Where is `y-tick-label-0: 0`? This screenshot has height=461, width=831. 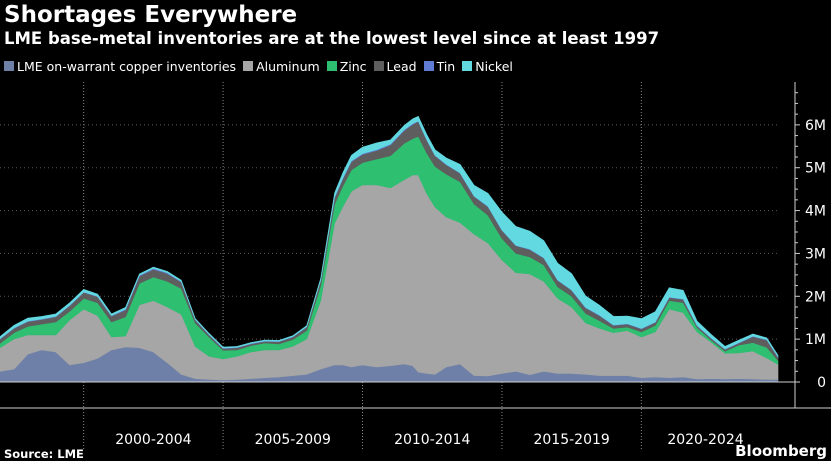
y-tick-label-0: 0 is located at coordinates (821, 383).